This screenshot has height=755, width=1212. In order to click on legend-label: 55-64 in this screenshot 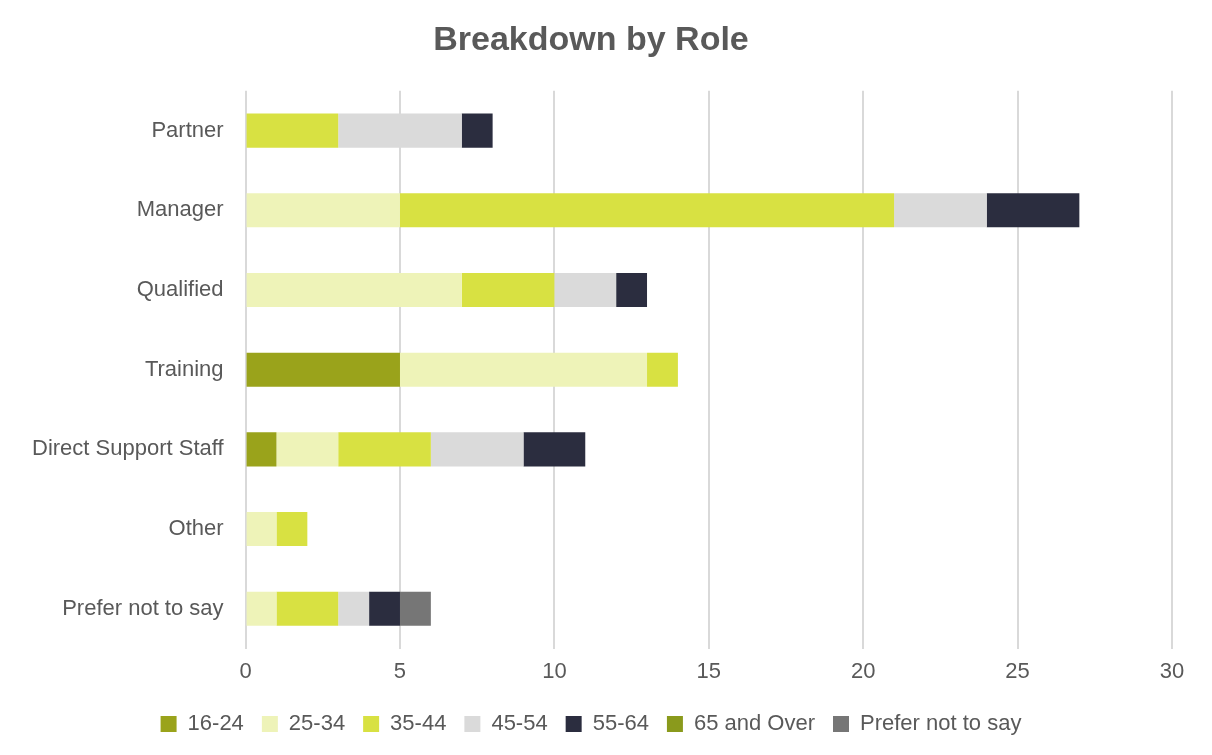, I will do `click(620, 723)`.